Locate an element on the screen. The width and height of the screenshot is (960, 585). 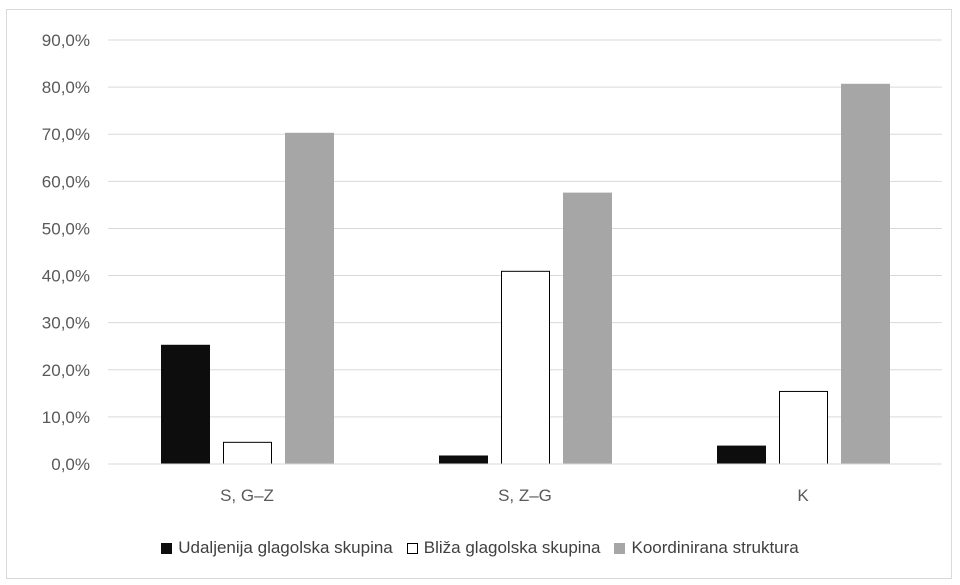
legend-item: Bliža glagolska skupina is located at coordinates (503, 548).